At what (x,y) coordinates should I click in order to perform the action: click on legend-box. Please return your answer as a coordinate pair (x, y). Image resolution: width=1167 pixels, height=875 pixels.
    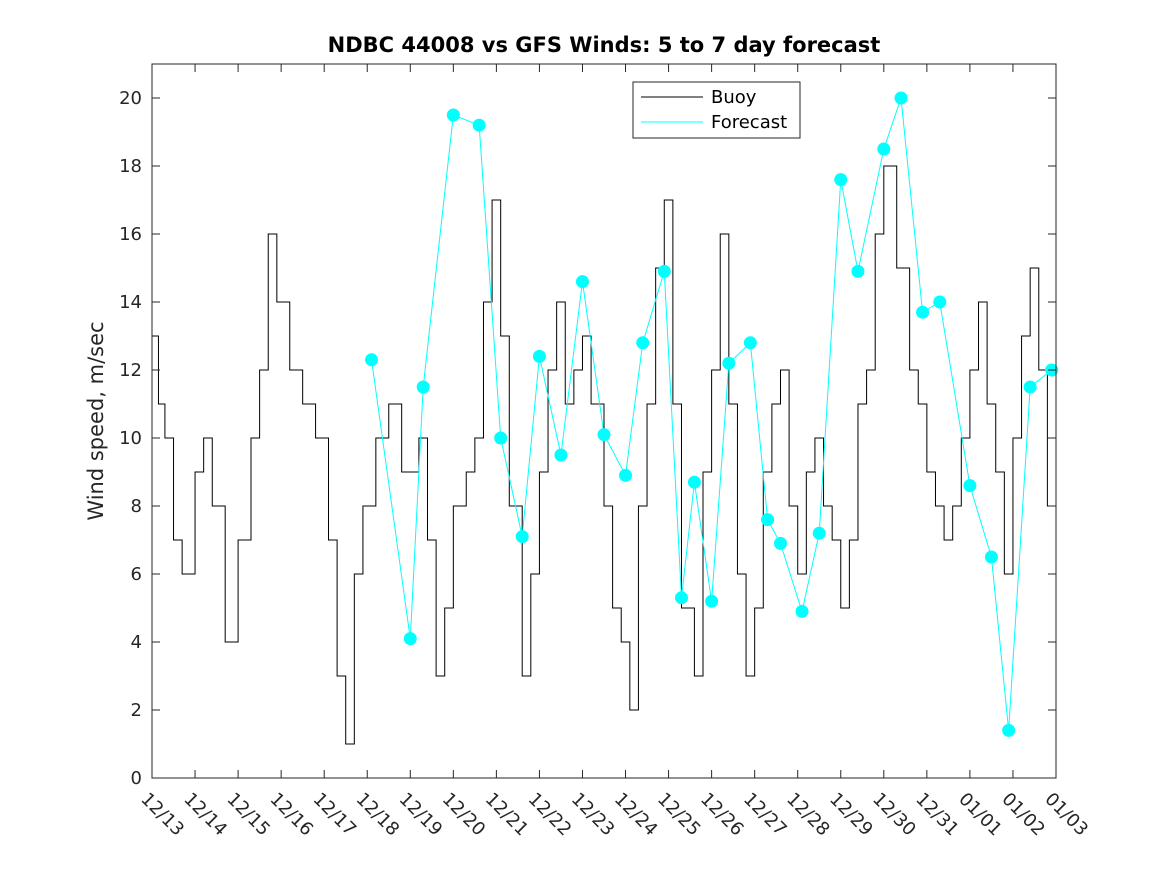
    Looking at the image, I should click on (716, 110).